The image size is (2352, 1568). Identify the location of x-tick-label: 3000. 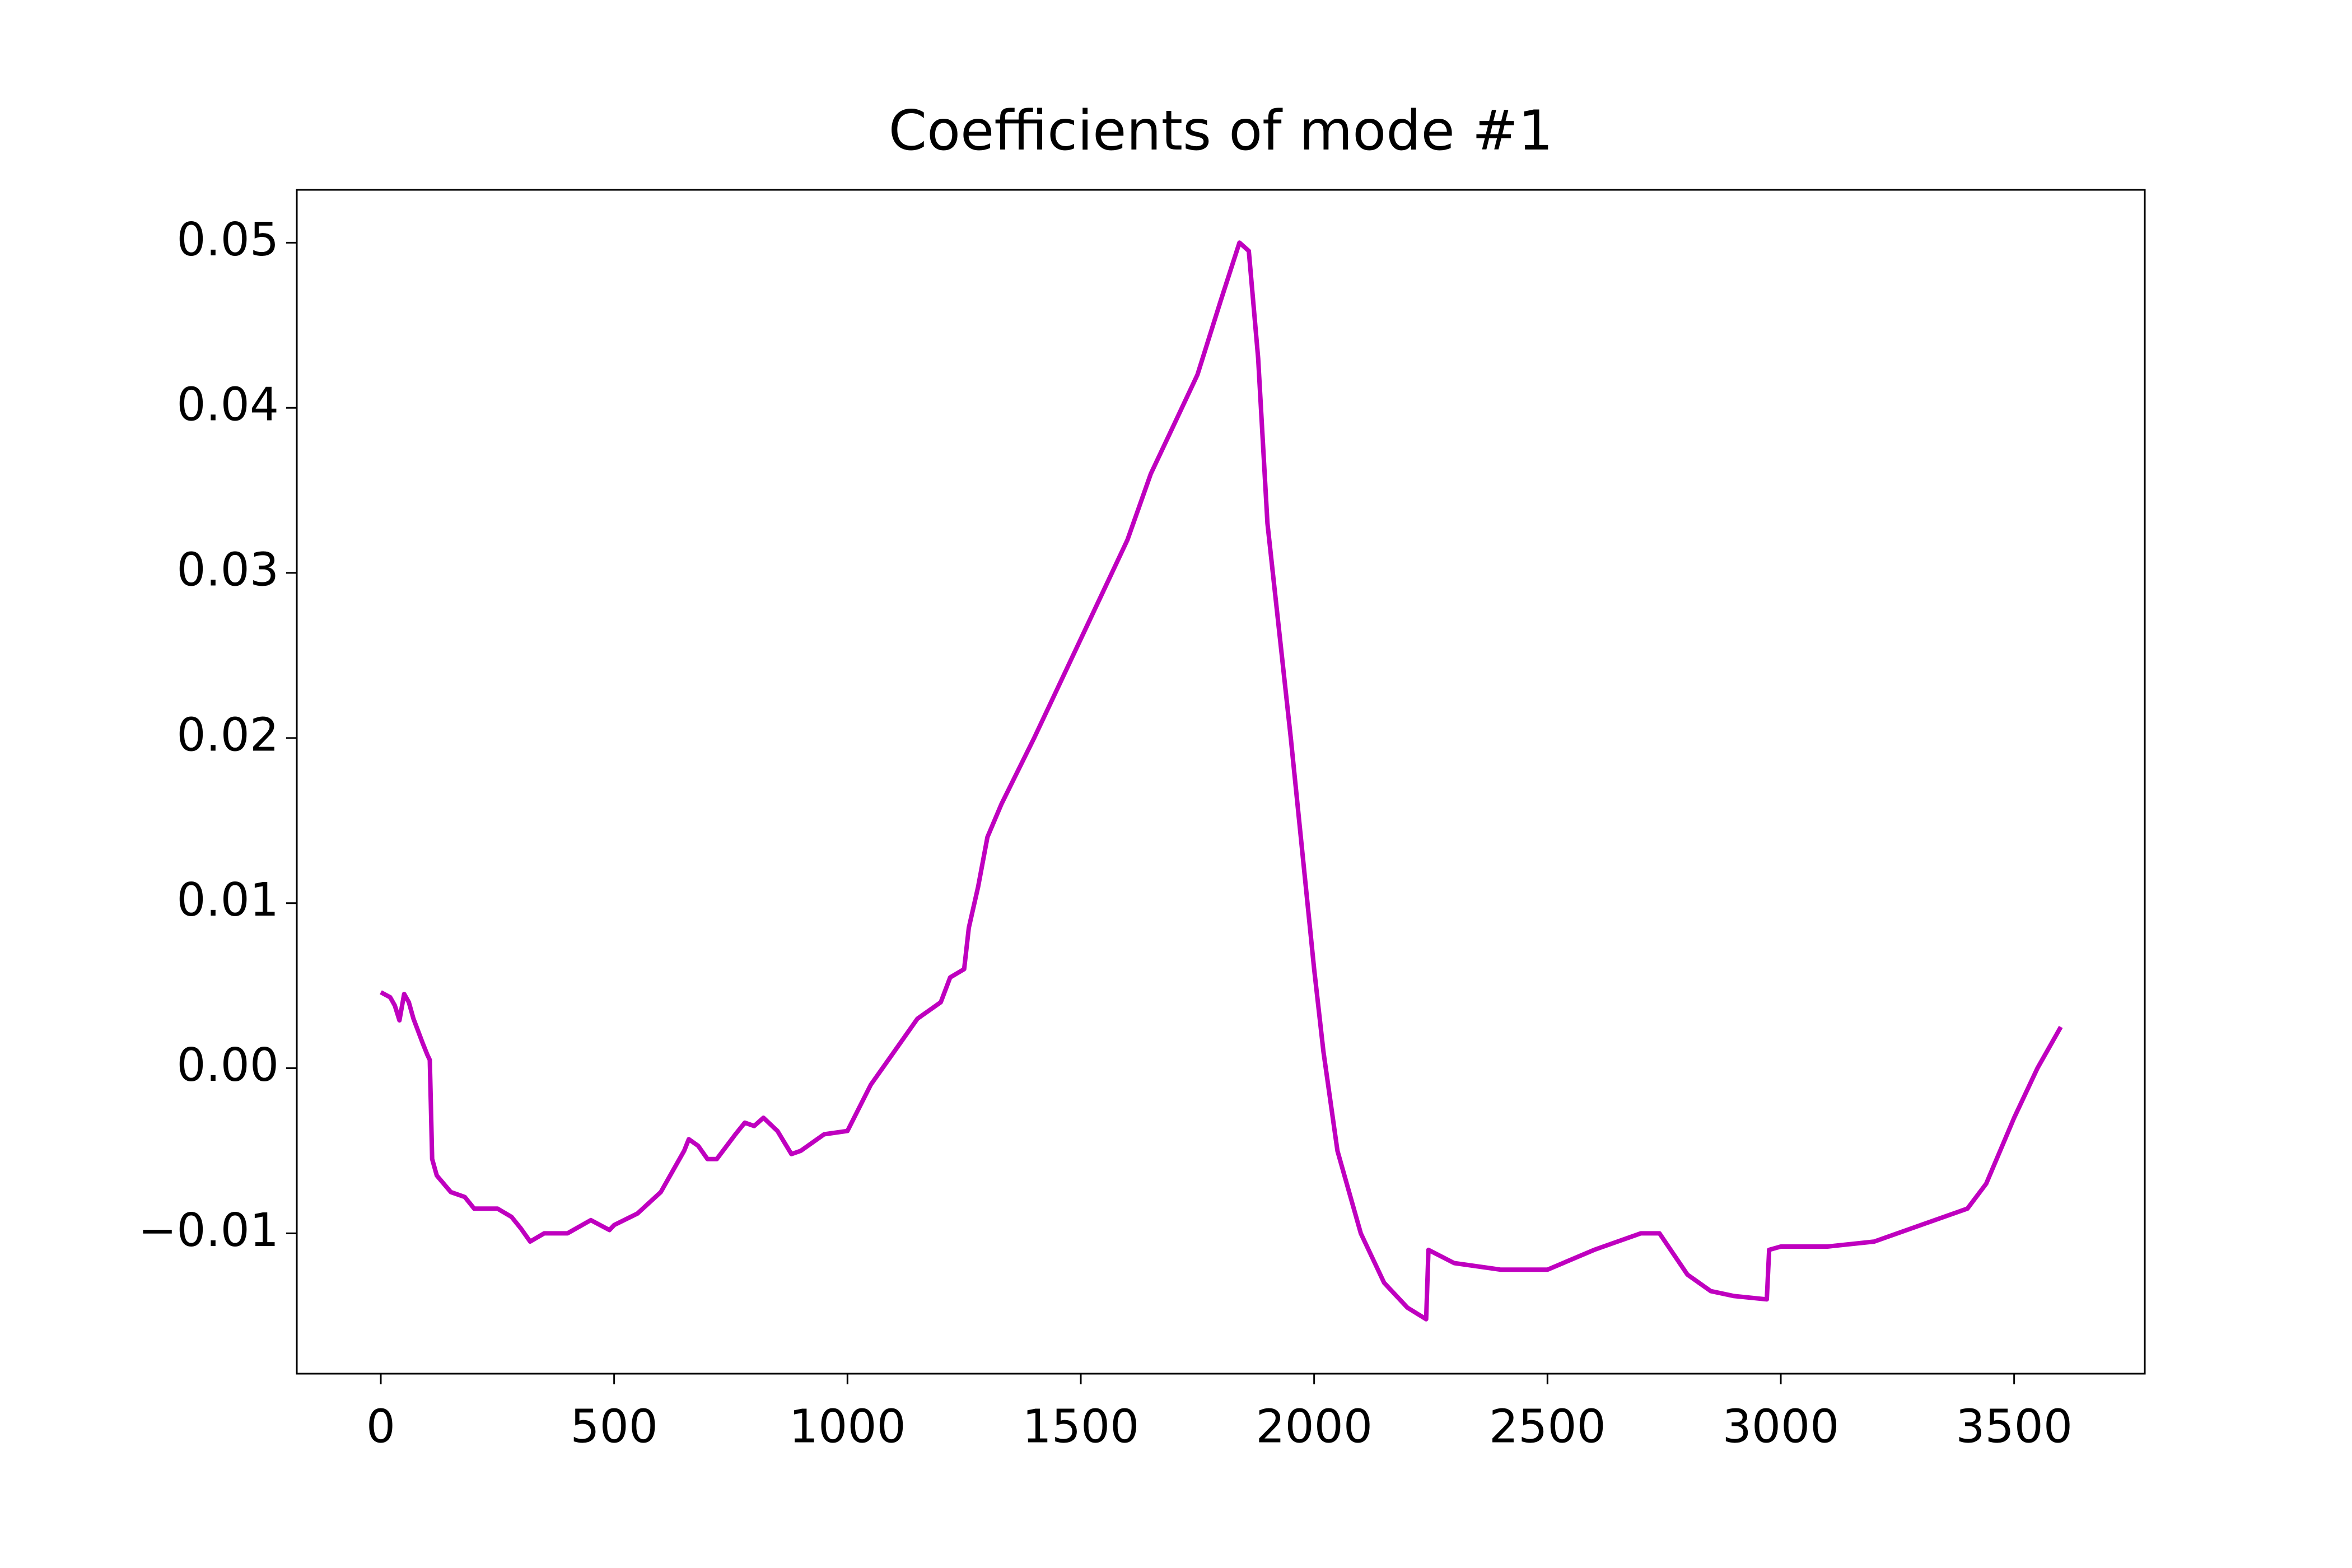
(1782, 1427).